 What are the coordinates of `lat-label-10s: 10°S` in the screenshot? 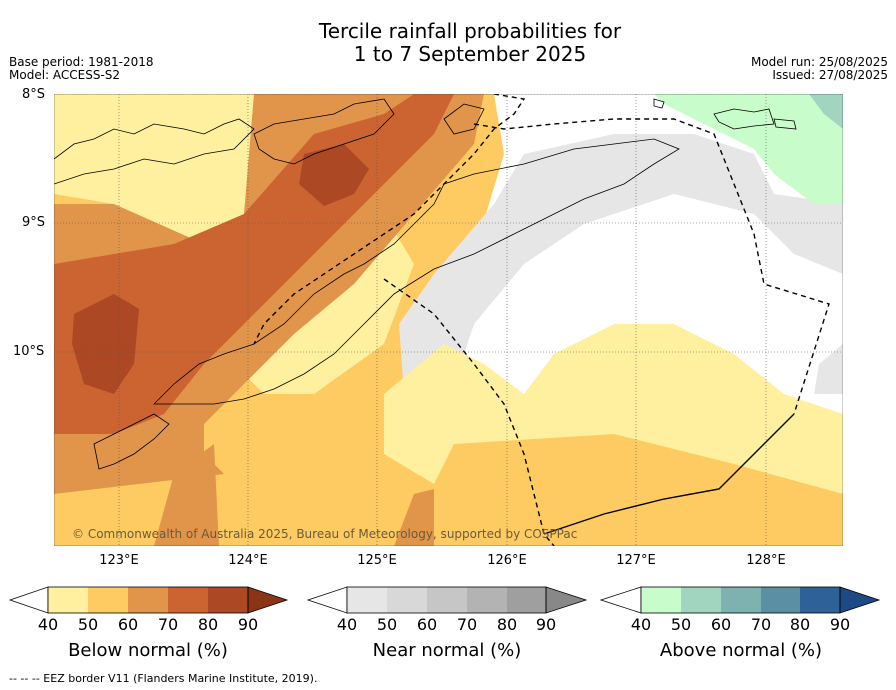 It's located at (29, 351).